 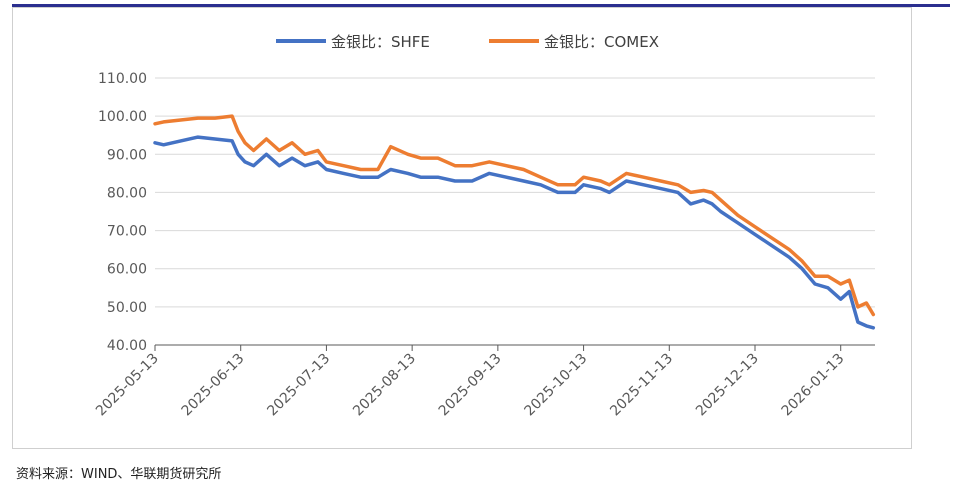 I want to click on y-tick-label-7: 40.00, so click(x=127, y=346).